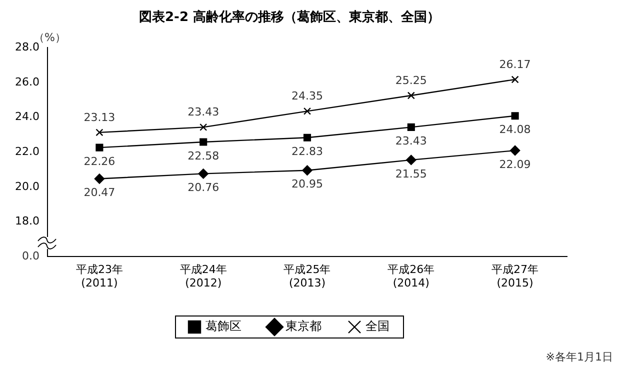  I want to click on text: 0.0, so click(31, 255).